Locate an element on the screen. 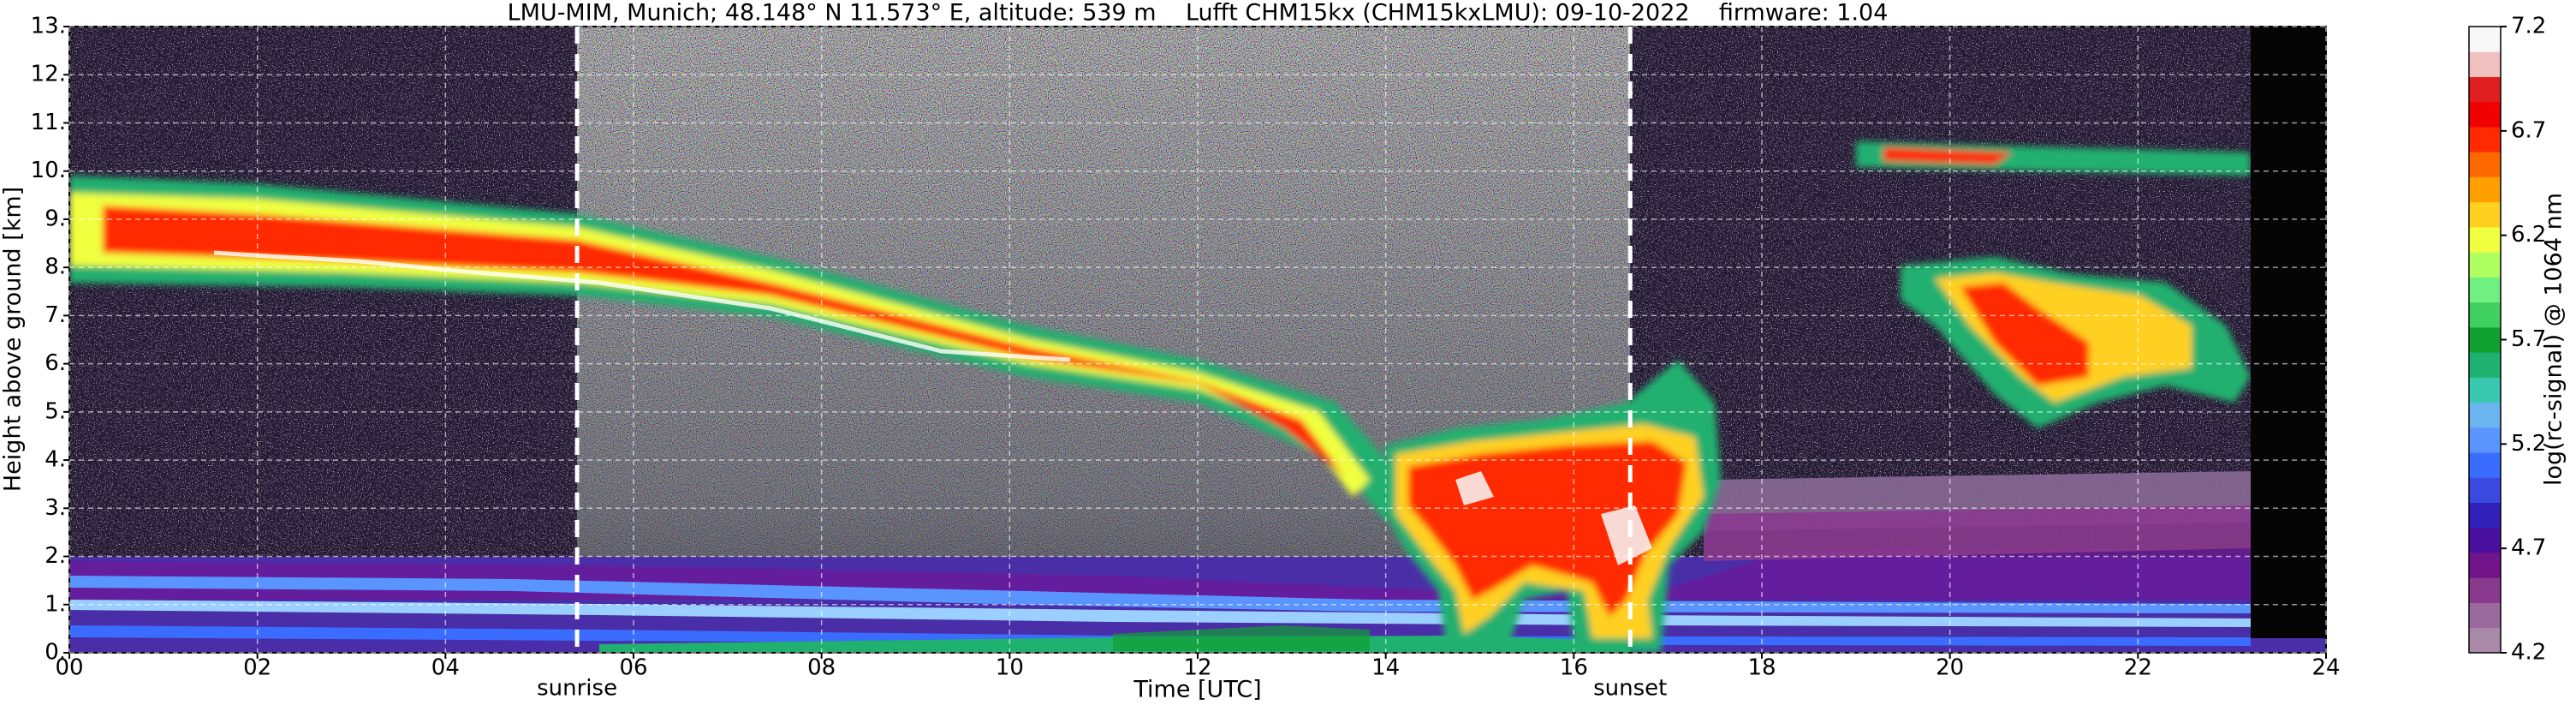  x-tick-label: 18 is located at coordinates (1762, 668).